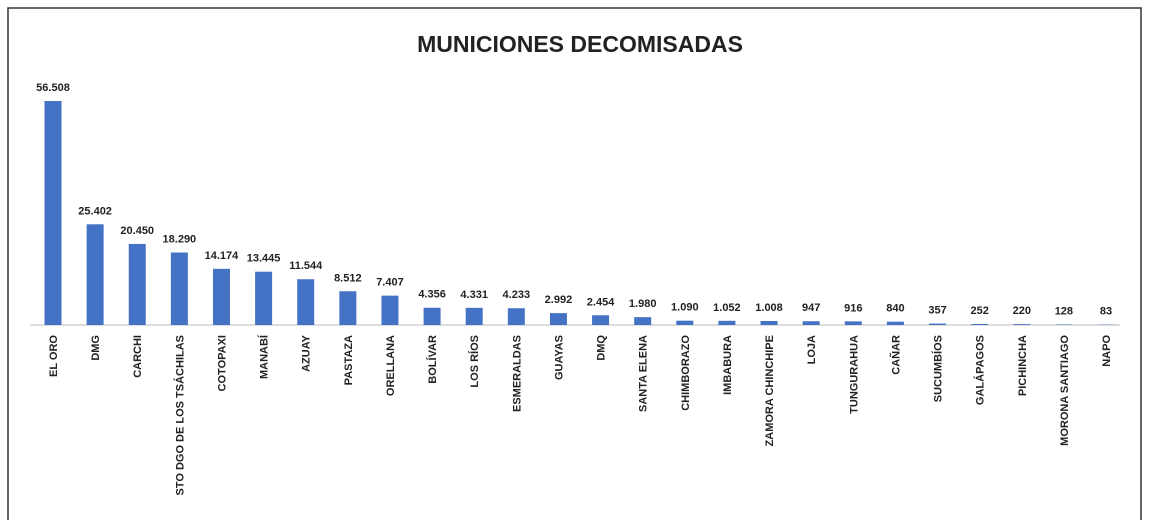 The height and width of the screenshot is (520, 1150). Describe the element at coordinates (222, 256) in the screenshot. I see `value-label: 14.174` at that location.